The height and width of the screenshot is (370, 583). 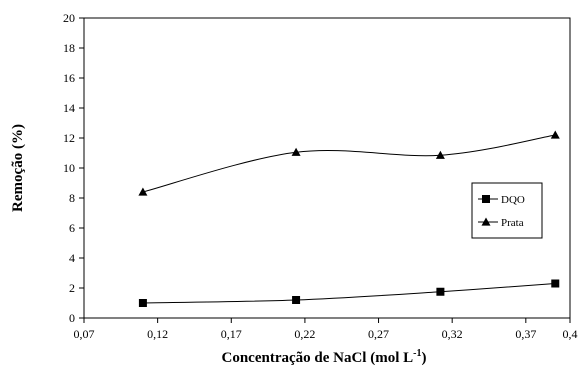 I want to click on legend-label-prata: Prata, so click(x=512, y=223).